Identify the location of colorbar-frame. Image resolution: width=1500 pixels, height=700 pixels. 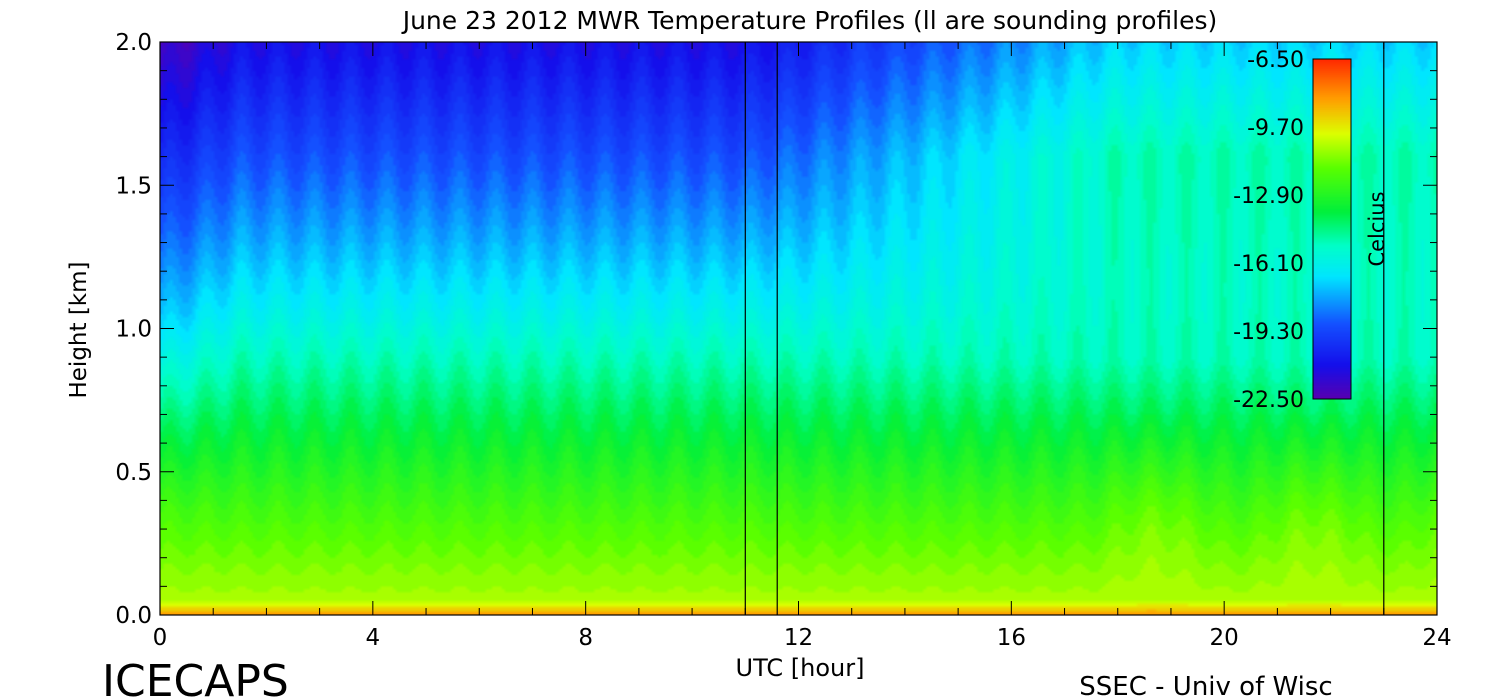
(1332, 229).